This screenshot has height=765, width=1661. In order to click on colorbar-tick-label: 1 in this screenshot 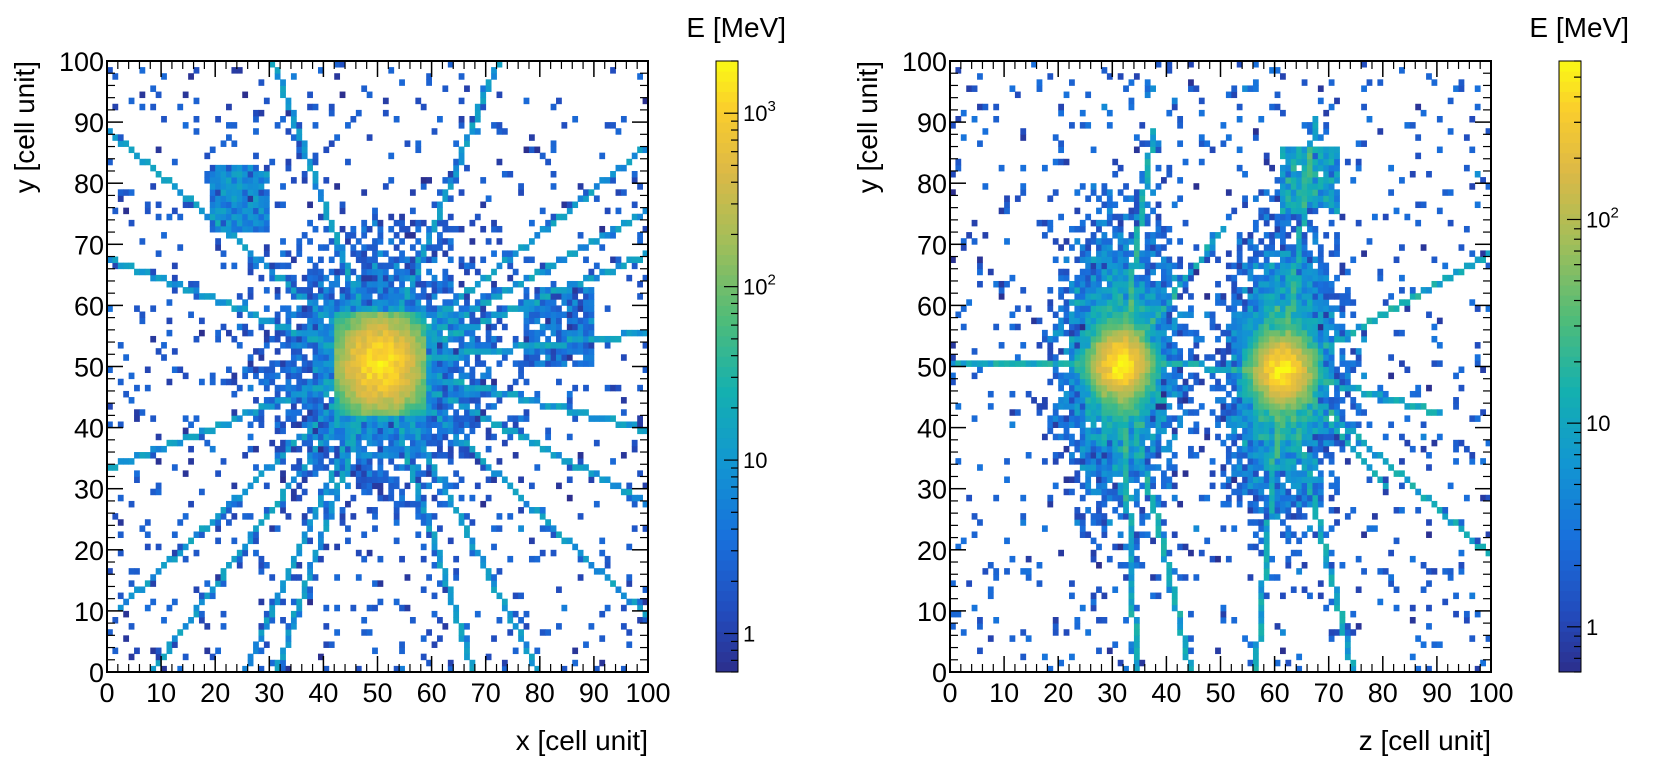, I will do `click(749, 634)`.